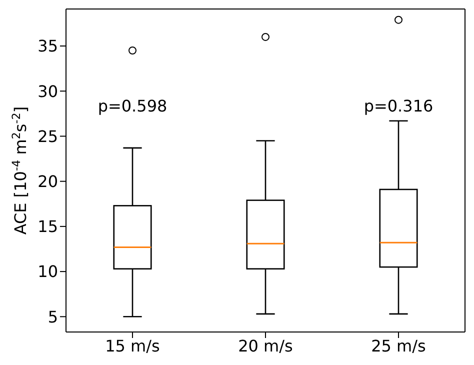  What do you see at coordinates (399, 106) in the screenshot?
I see `annotation: p=0.316` at bounding box center [399, 106].